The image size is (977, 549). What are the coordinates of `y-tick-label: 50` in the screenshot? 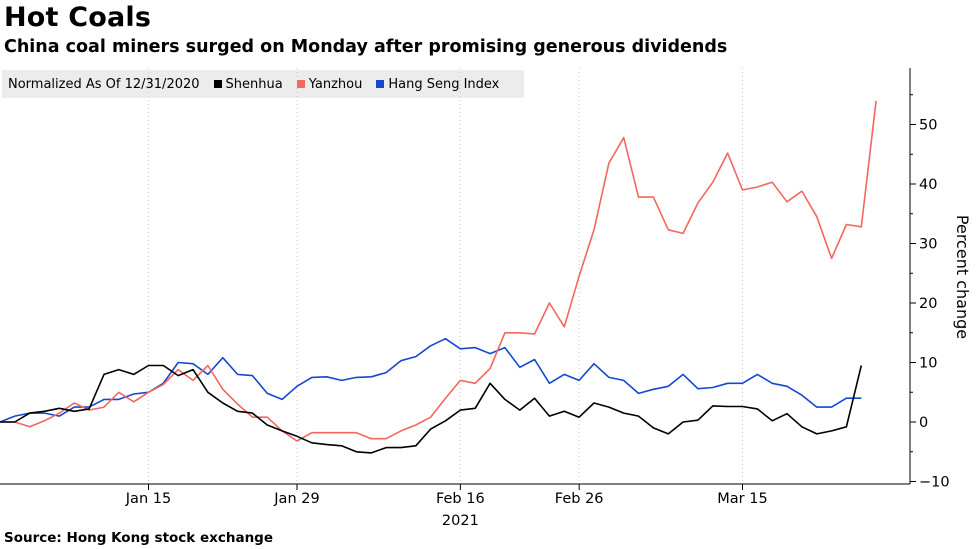 It's located at (928, 126).